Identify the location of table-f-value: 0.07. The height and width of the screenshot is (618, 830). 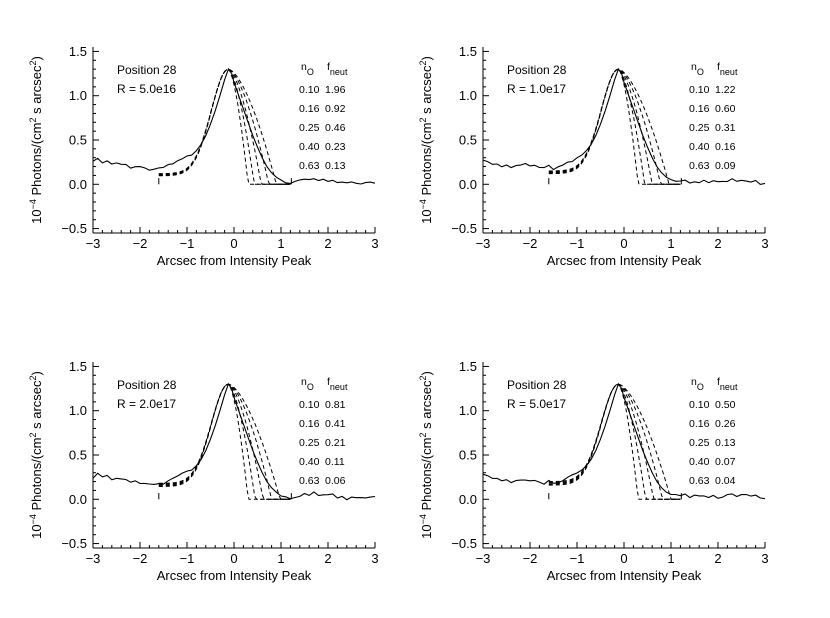
(725, 462).